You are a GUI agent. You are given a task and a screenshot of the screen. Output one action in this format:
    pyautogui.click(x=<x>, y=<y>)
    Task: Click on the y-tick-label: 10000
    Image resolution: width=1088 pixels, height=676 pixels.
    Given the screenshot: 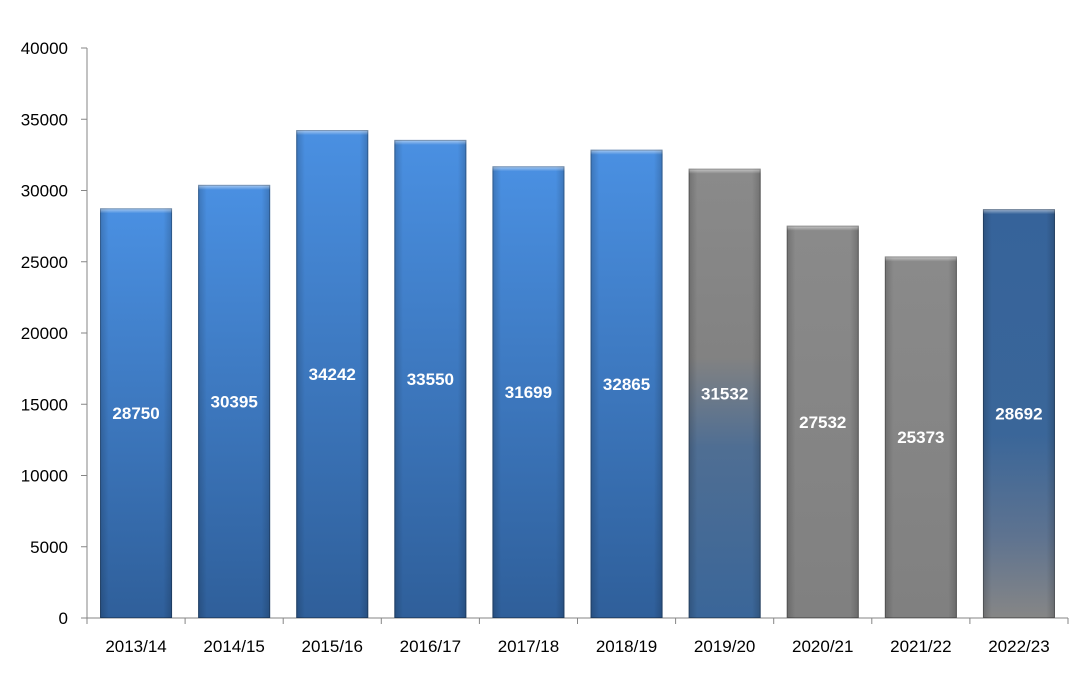 What is the action you would take?
    pyautogui.click(x=44, y=476)
    